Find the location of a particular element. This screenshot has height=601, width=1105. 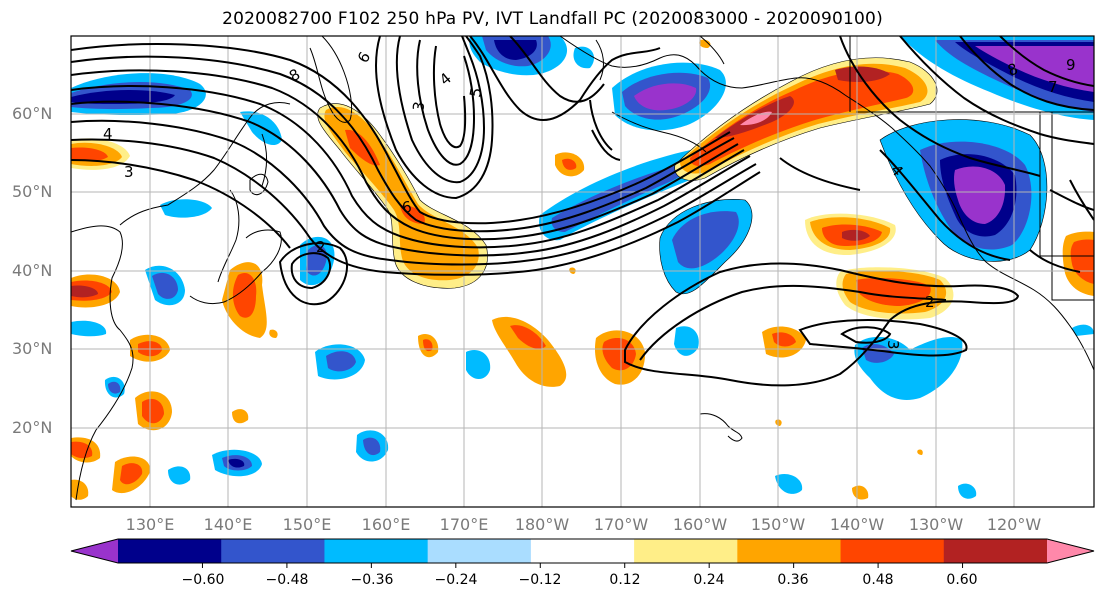

colorbar-tick-label: −0.60 is located at coordinates (203, 580).